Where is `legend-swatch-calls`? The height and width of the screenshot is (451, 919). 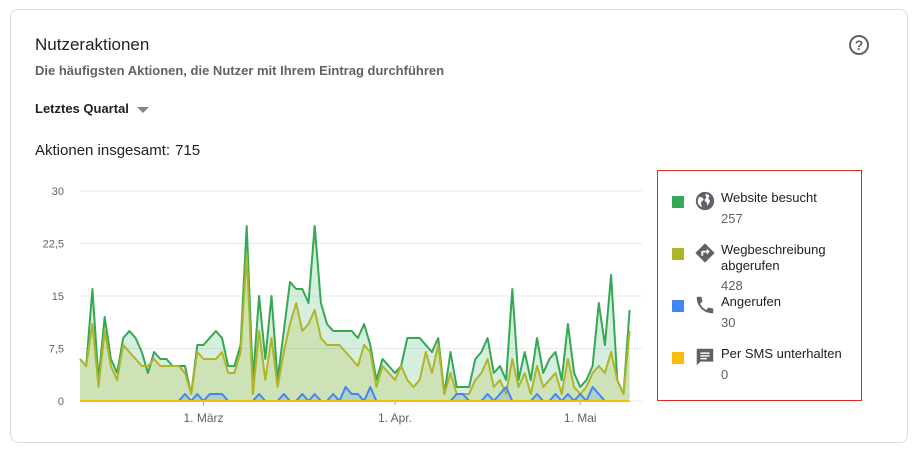
legend-swatch-calls is located at coordinates (678, 306).